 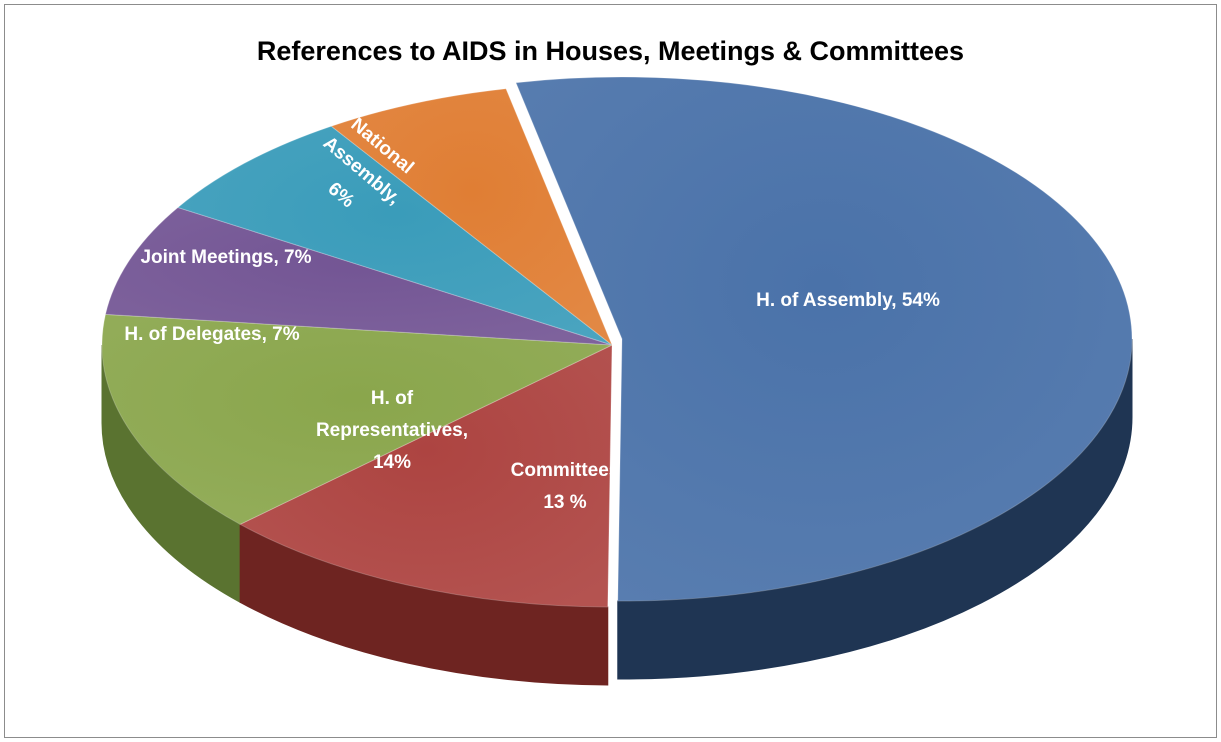 I want to click on pie-label-h-of-delegates: H. of Delegates, 7%, so click(x=211, y=334).